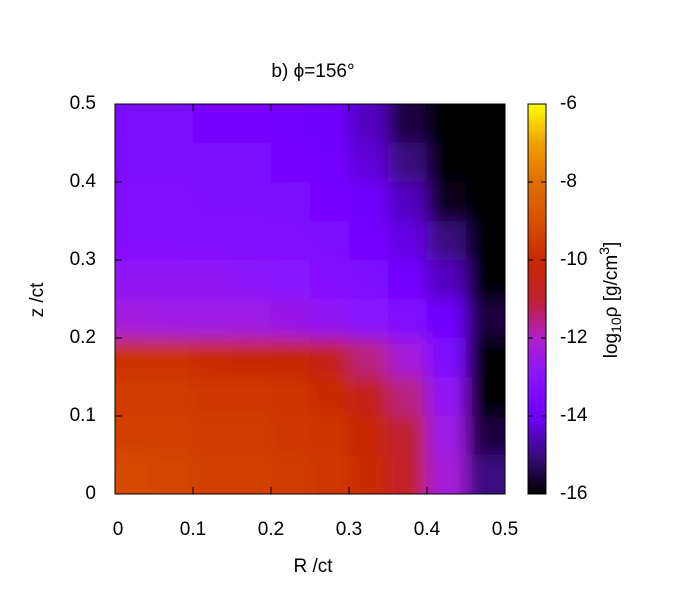 Image resolution: width=680 pixels, height=600 pixels. What do you see at coordinates (193, 529) in the screenshot?
I see `x-tick-label: 0.1` at bounding box center [193, 529].